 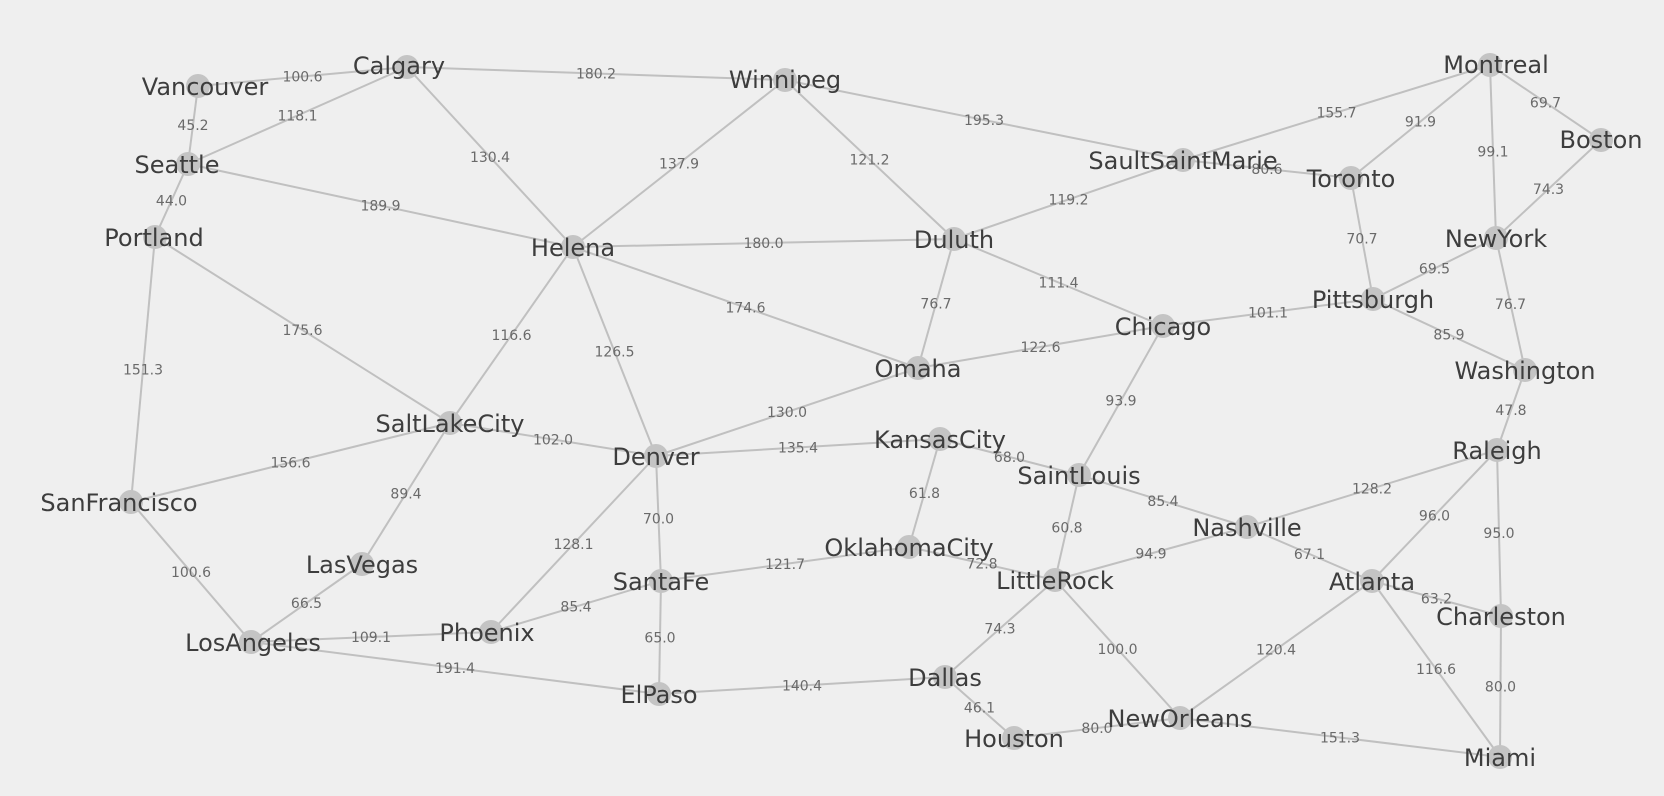 I want to click on node-label-washington: Washington, so click(x=1524, y=371).